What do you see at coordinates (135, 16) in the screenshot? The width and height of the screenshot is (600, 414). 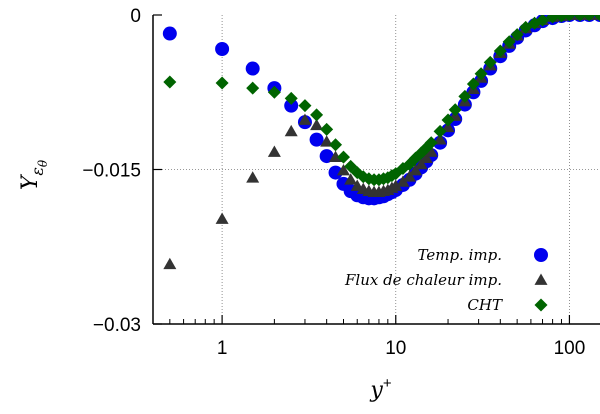 I see `y-tick-label: 0` at bounding box center [135, 16].